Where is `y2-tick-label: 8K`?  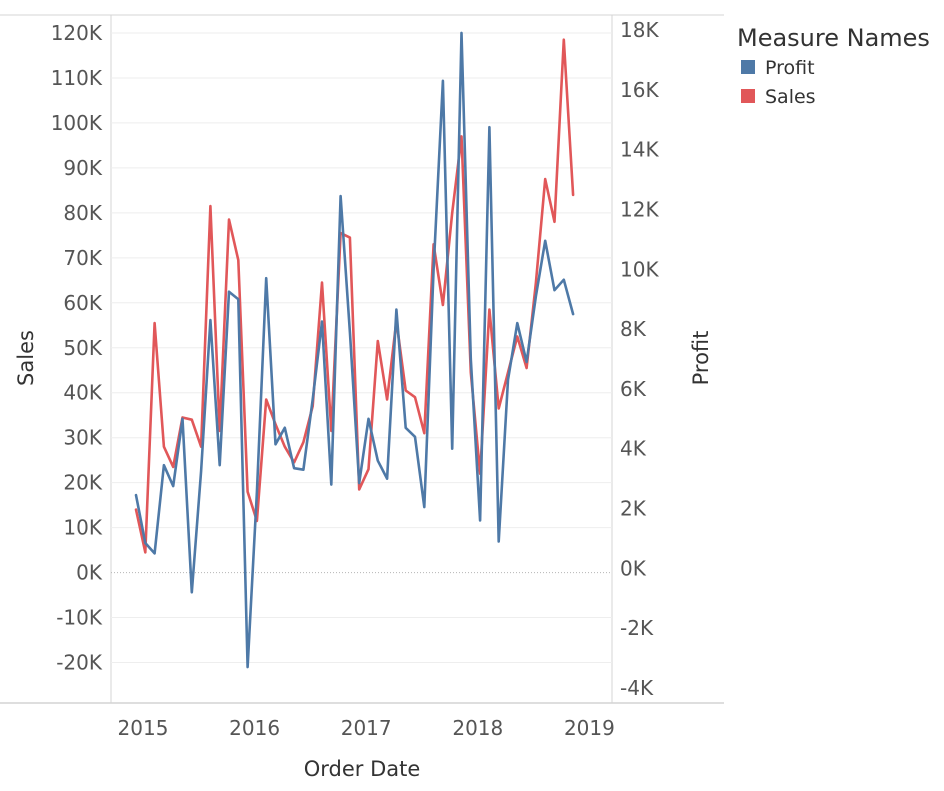
y2-tick-label: 8K is located at coordinates (633, 329).